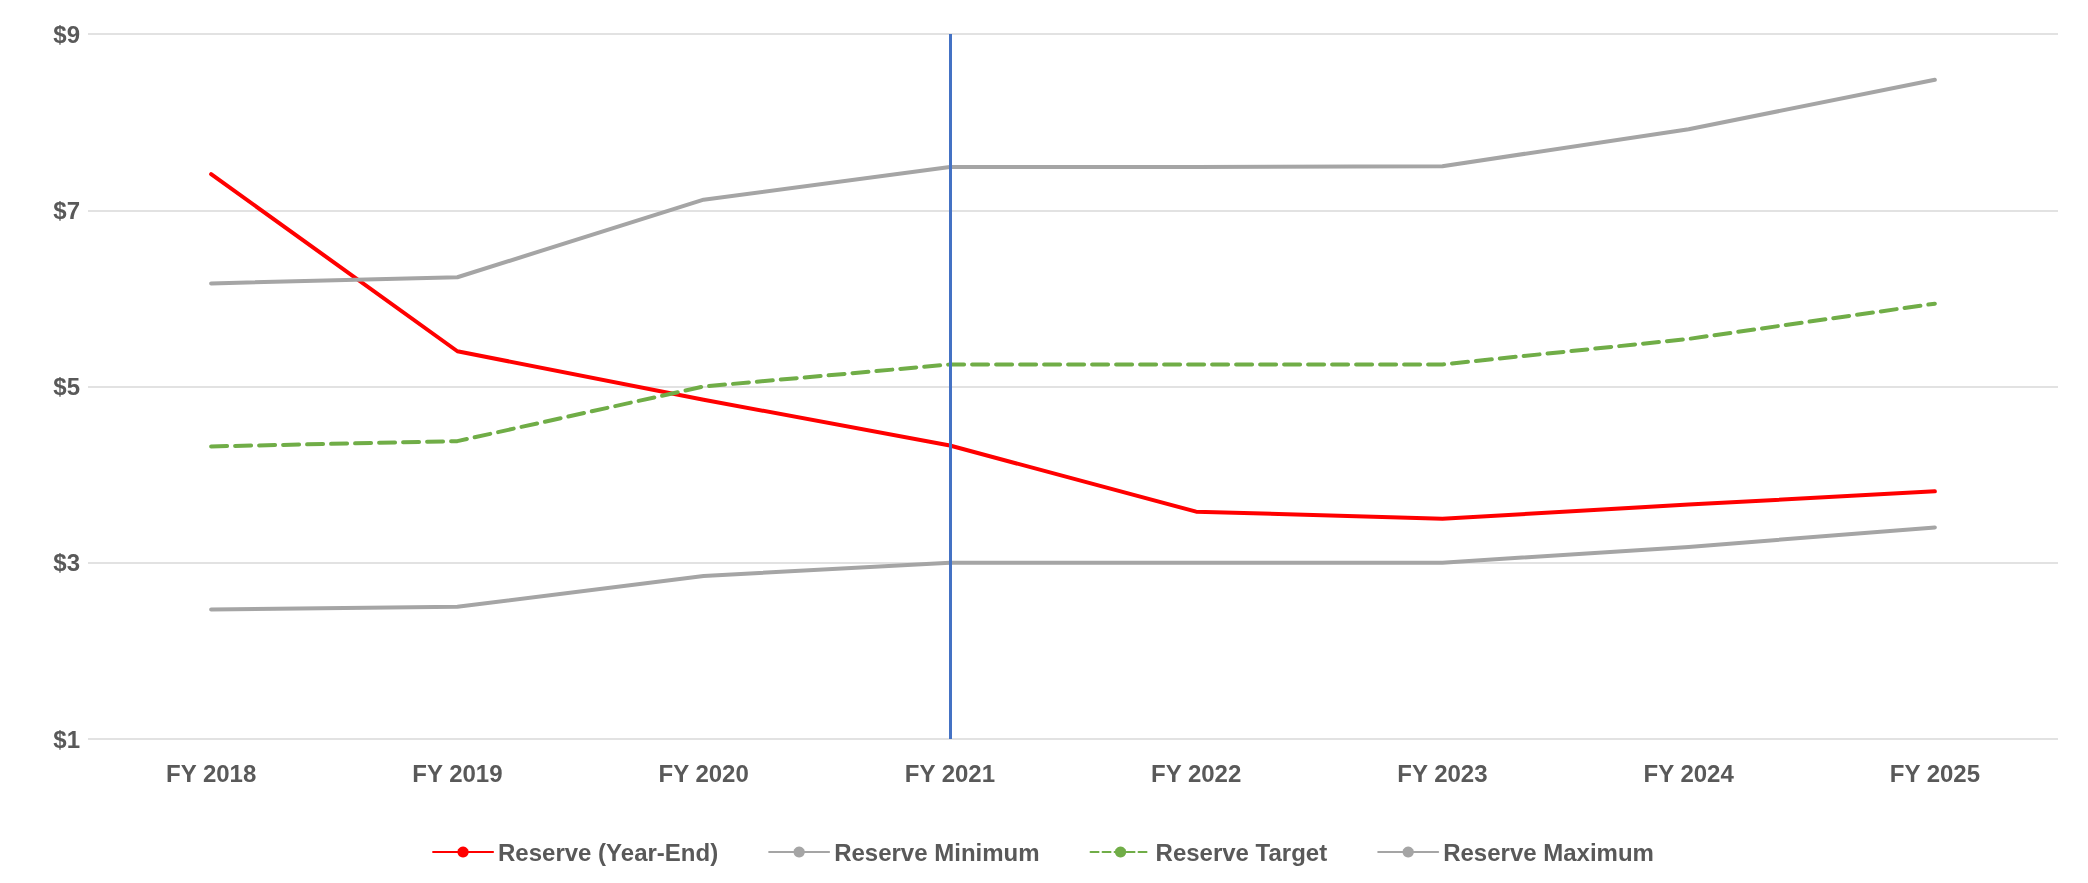 The height and width of the screenshot is (883, 2088). What do you see at coordinates (1548, 852) in the screenshot?
I see `legend-label: Reserve Maximum` at bounding box center [1548, 852].